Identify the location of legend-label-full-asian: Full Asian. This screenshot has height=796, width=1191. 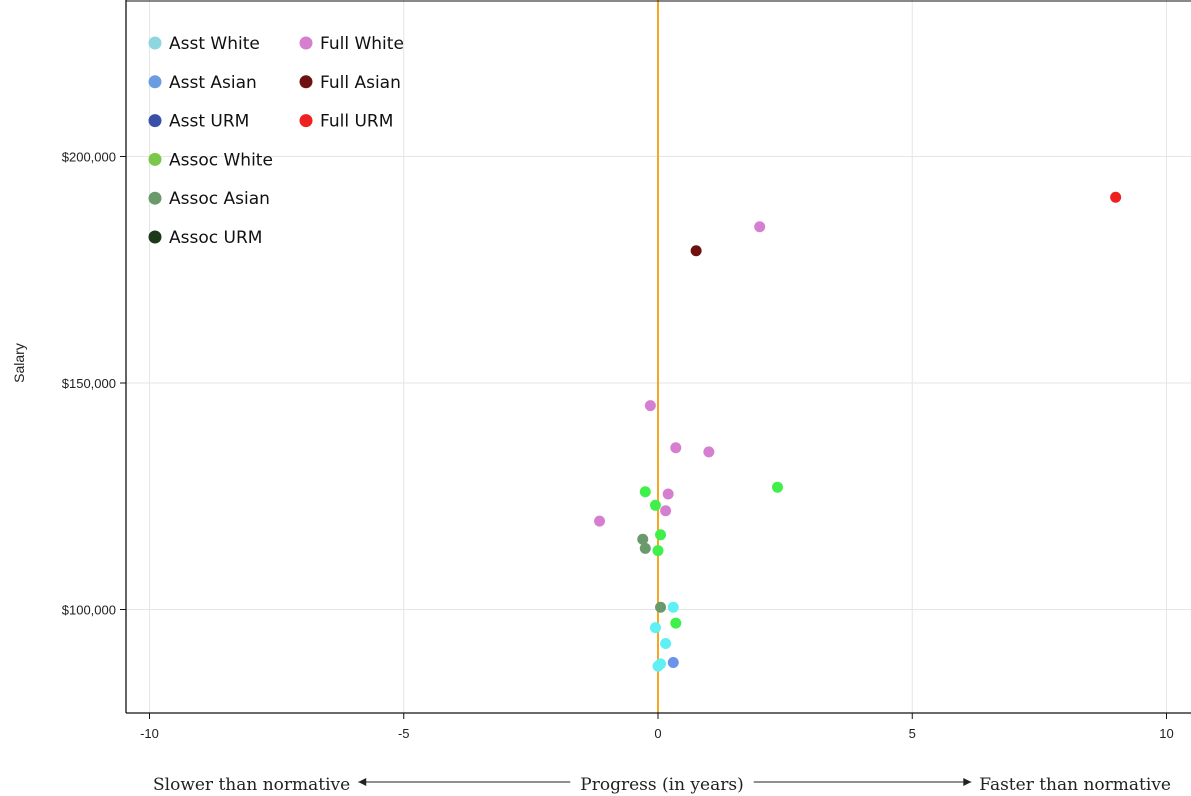
(360, 83).